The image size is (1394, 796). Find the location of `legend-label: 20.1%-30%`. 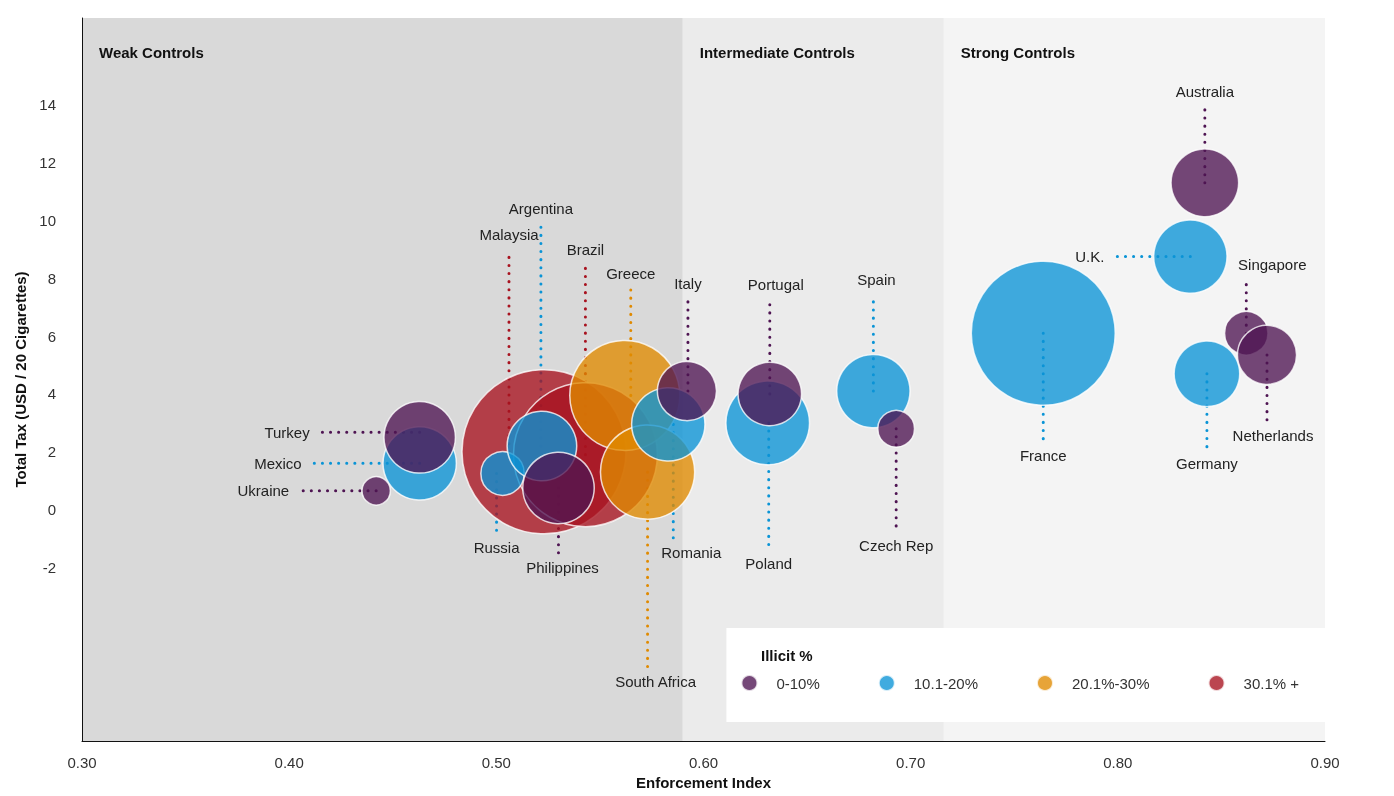

legend-label: 20.1%-30% is located at coordinates (1110, 683).